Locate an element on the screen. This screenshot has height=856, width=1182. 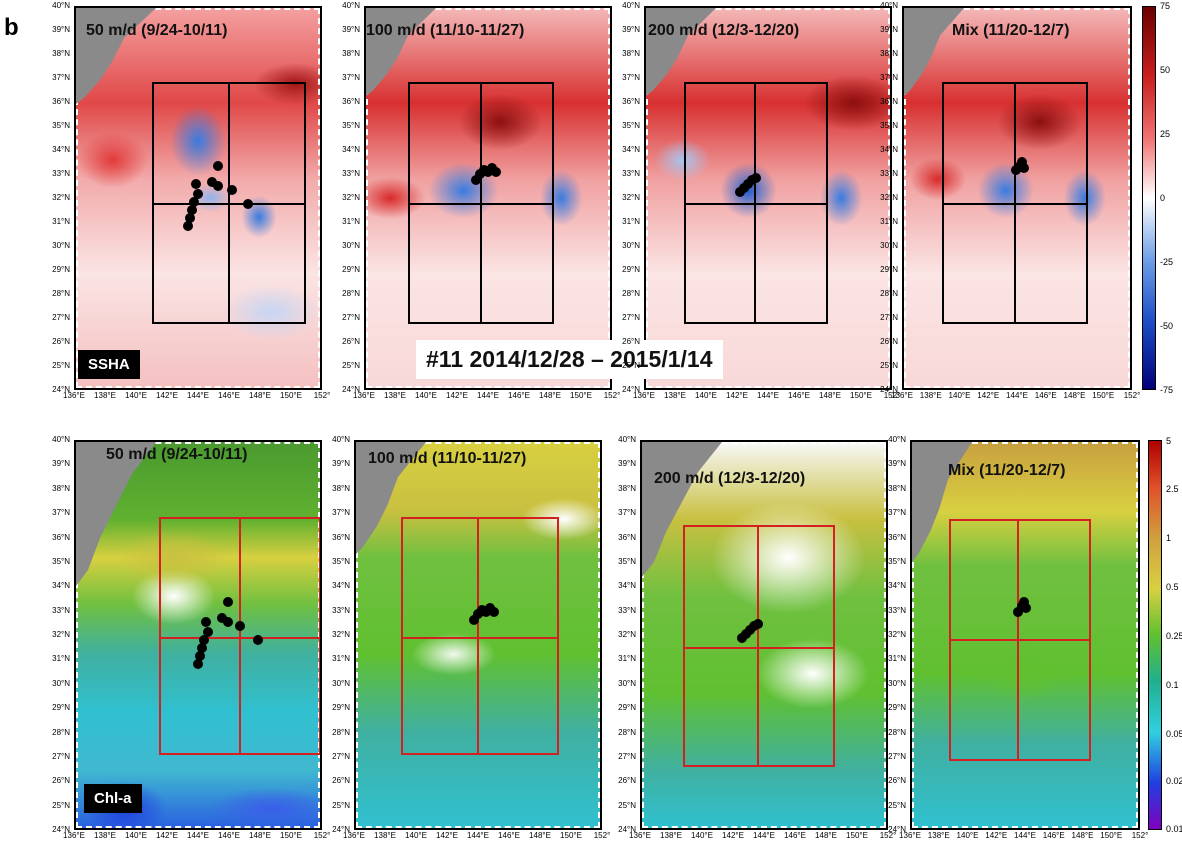
ssha-map-3-lat-tick: 31°N is located at coordinates (631, 221).